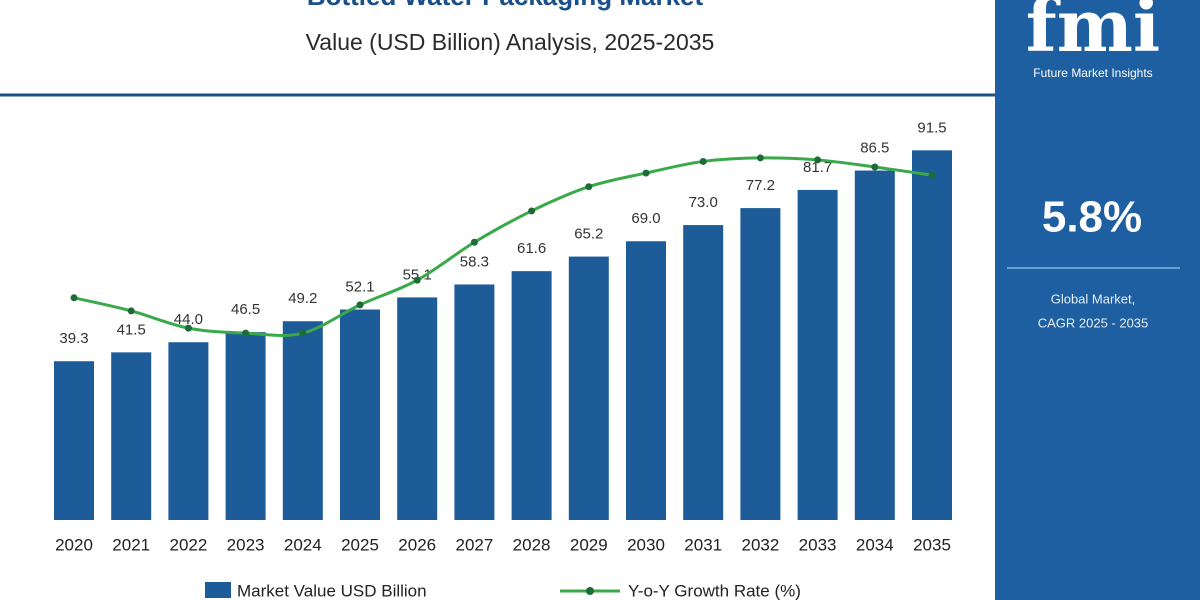  Describe the element at coordinates (714, 590) in the screenshot. I see `legend-label: Y-o-Y Growth Rate (%)` at that location.